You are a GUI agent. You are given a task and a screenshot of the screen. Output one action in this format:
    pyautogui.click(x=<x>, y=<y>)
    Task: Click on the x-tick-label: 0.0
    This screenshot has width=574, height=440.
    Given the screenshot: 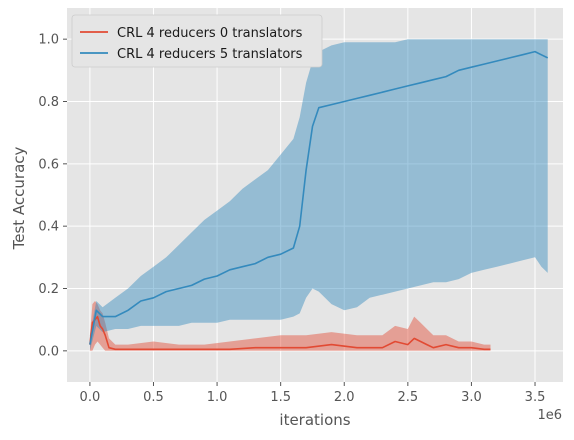 What is the action you would take?
    pyautogui.click(x=90, y=397)
    